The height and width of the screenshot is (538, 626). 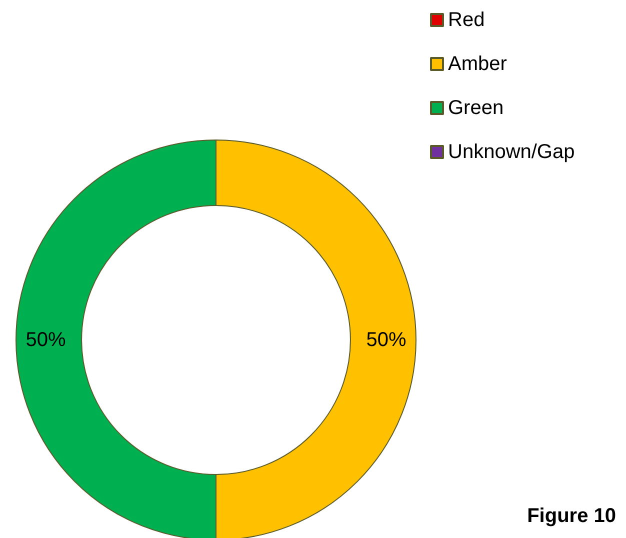 I want to click on legend-label: Unknown/Gap, so click(x=511, y=152).